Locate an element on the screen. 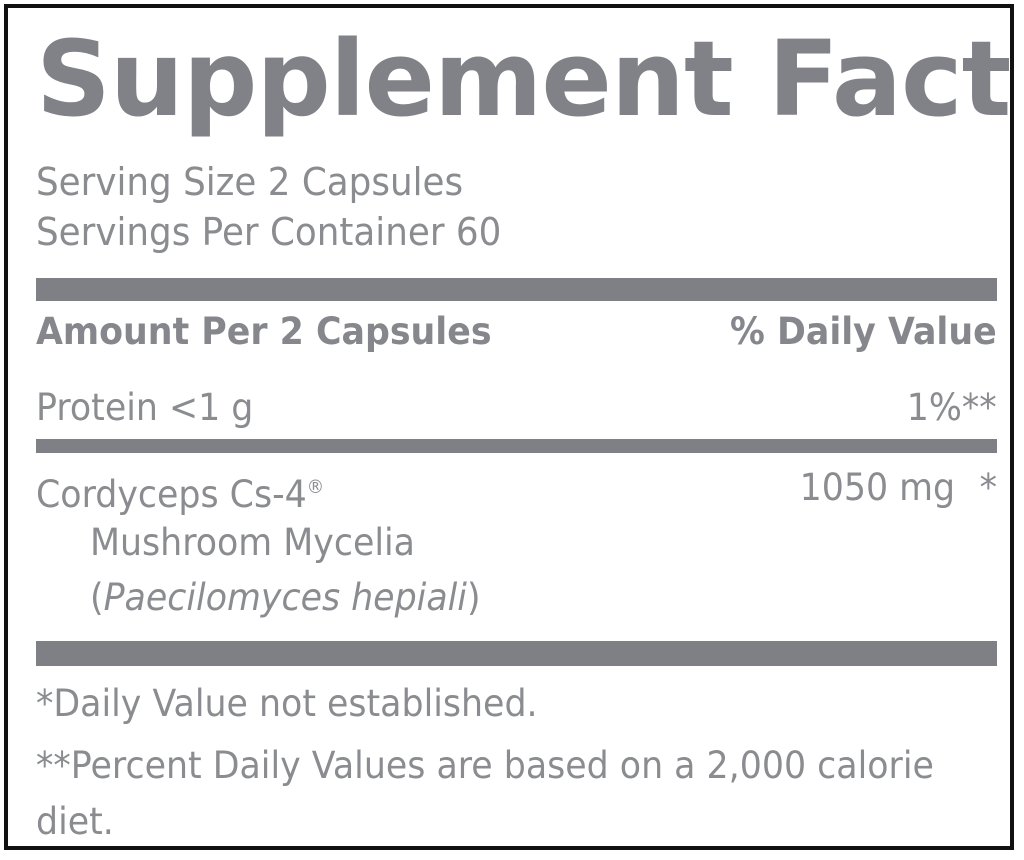 Image resolution: width=1024 pixels, height=860 pixels. scientific-name-text: Paecilomyces hepiali is located at coordinates (285, 597).